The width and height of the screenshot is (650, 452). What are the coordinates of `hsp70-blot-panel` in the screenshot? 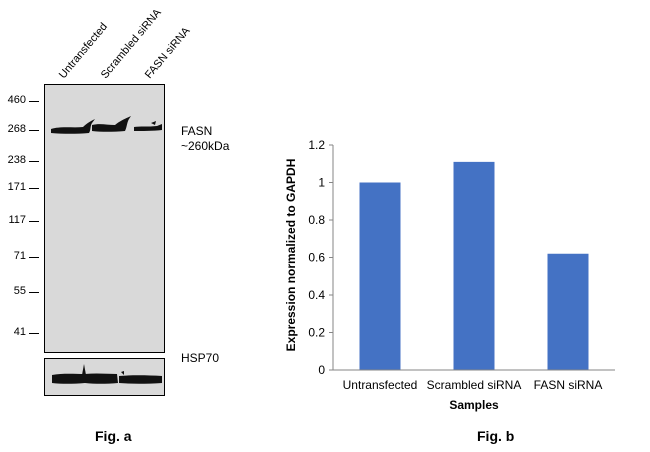 It's located at (104, 377).